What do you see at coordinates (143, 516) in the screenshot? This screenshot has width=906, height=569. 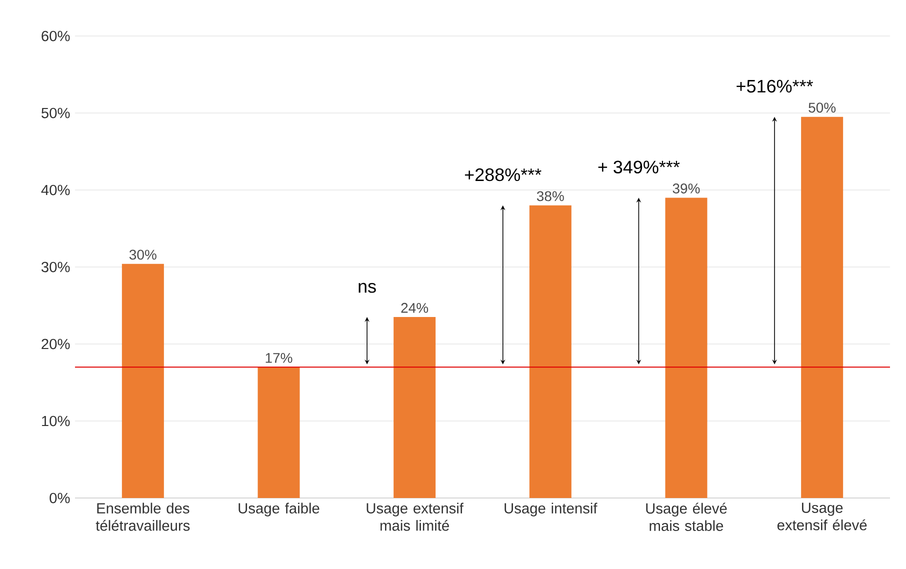 I see `x-tick-label: Ensemble des télétravailleurs` at bounding box center [143, 516].